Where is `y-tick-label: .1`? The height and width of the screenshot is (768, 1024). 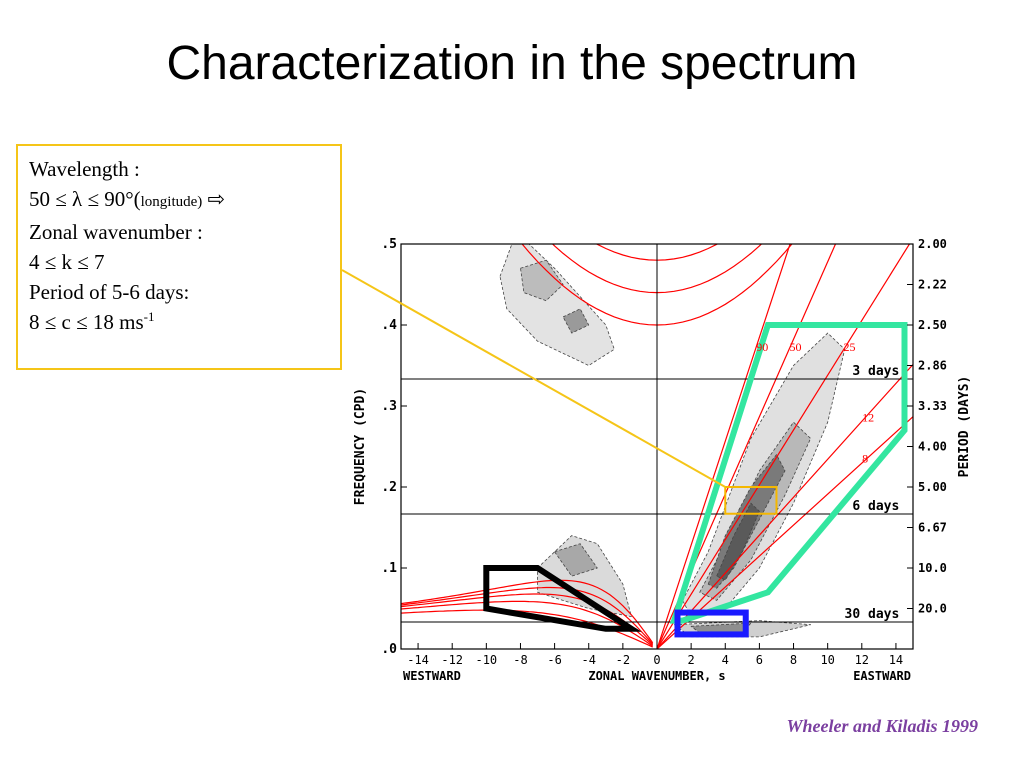
y-tick-label: .1 is located at coordinates (389, 568).